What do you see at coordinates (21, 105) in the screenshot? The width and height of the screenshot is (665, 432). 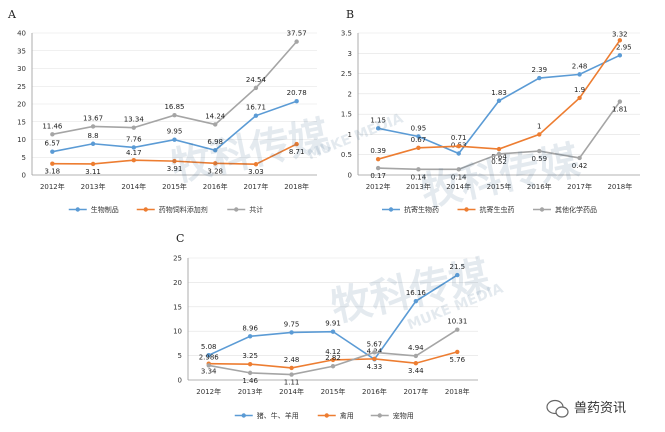 I see `y-tick-label: 20` at bounding box center [21, 105].